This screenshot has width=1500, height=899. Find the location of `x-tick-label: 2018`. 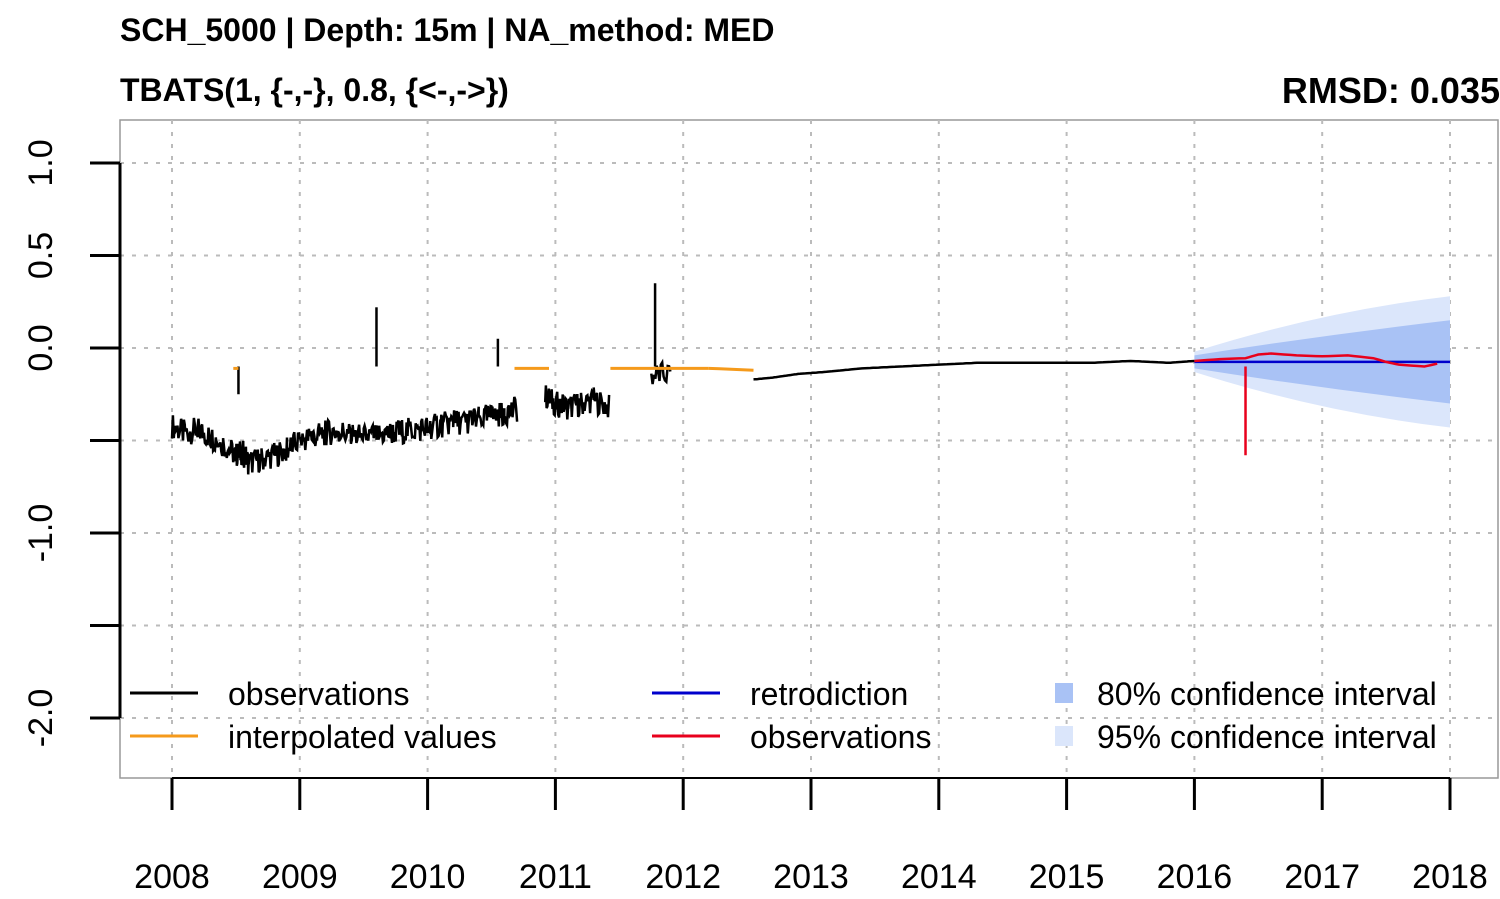

x-tick-label: 2018 is located at coordinates (1450, 877).